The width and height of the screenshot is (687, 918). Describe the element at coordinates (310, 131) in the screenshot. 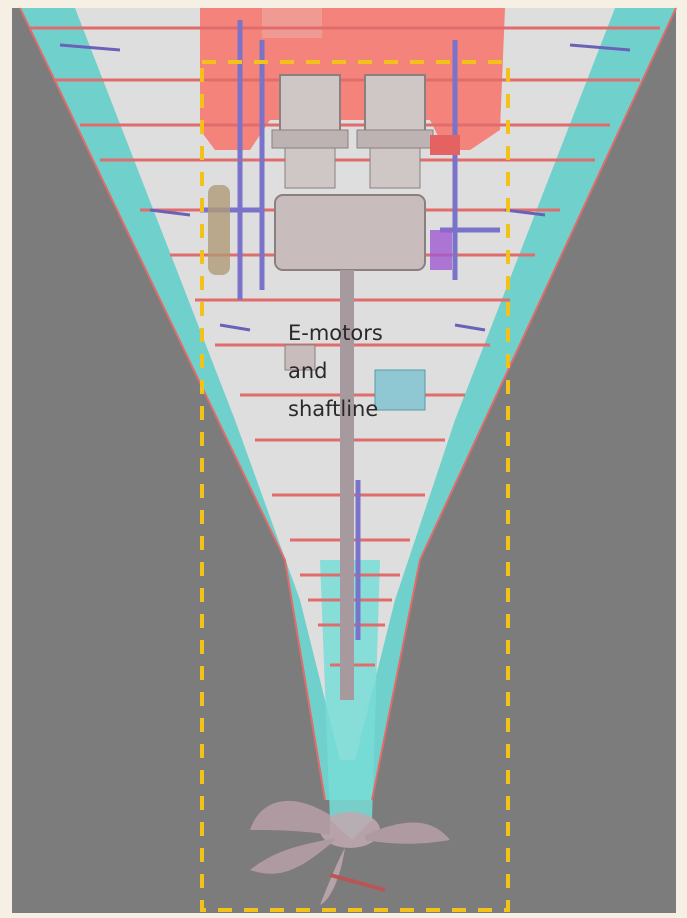

I see `e-motor-port` at that location.